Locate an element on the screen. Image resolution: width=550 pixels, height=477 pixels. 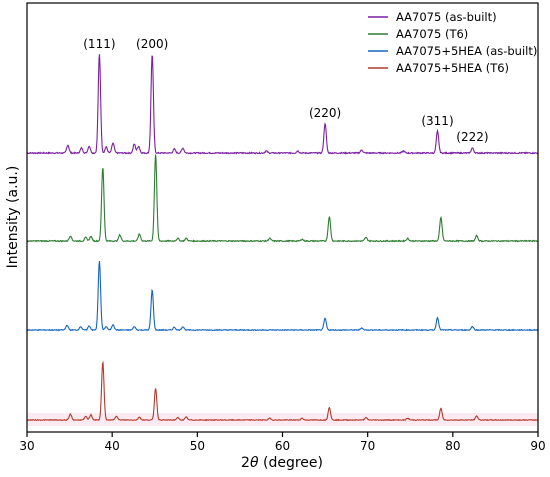
x-axis-title: 2θ (degree) is located at coordinates (282, 463).